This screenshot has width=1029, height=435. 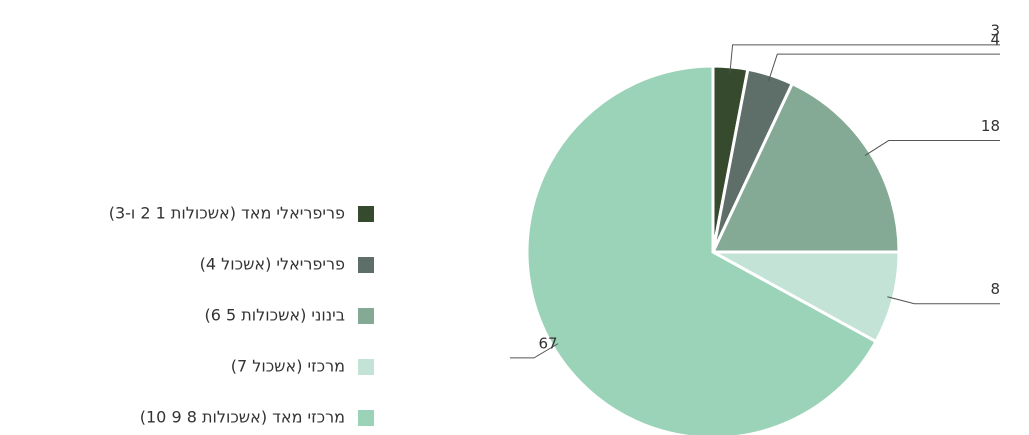 I want to click on data-label: 18, so click(x=990, y=126).